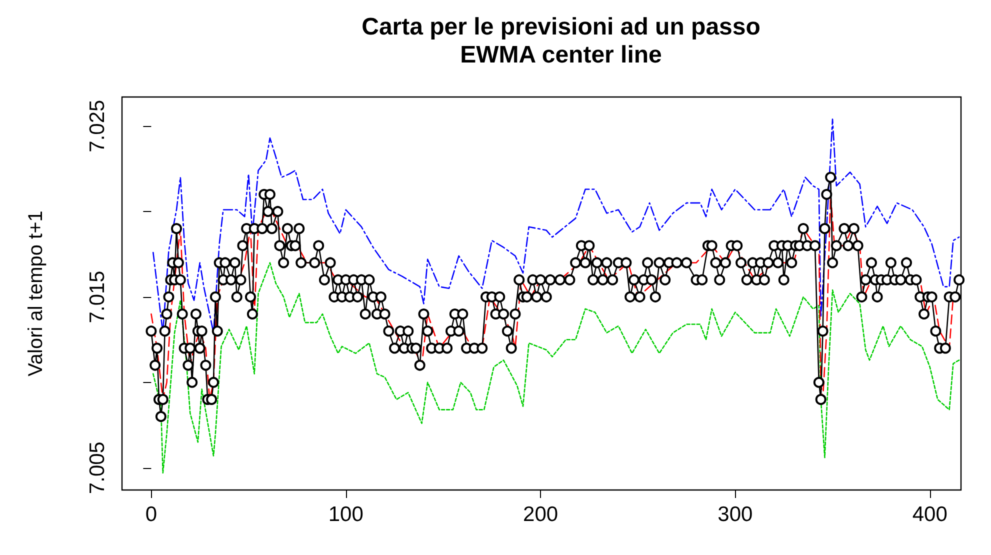 Image resolution: width=991 pixels, height=555 pixels. Describe the element at coordinates (151, 514) in the screenshot. I see `x-tick-label: 0` at that location.